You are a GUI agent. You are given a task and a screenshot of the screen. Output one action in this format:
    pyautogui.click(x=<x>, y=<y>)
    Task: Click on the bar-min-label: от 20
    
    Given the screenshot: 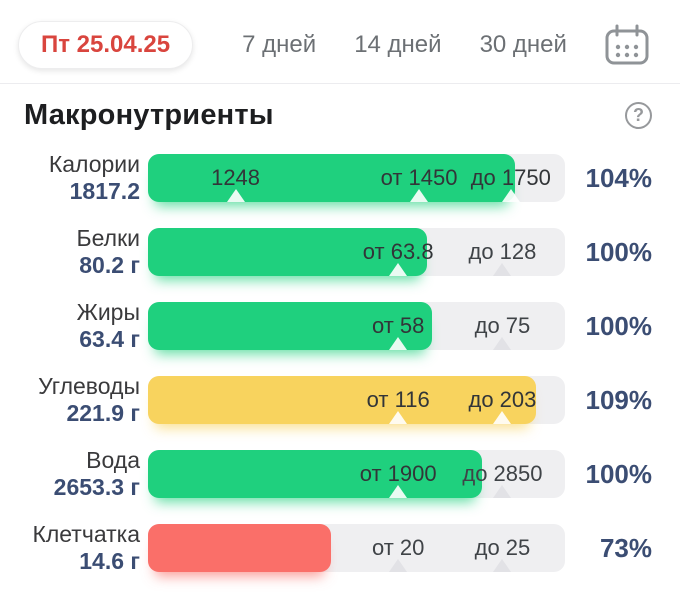 What is the action you would take?
    pyautogui.click(x=398, y=547)
    